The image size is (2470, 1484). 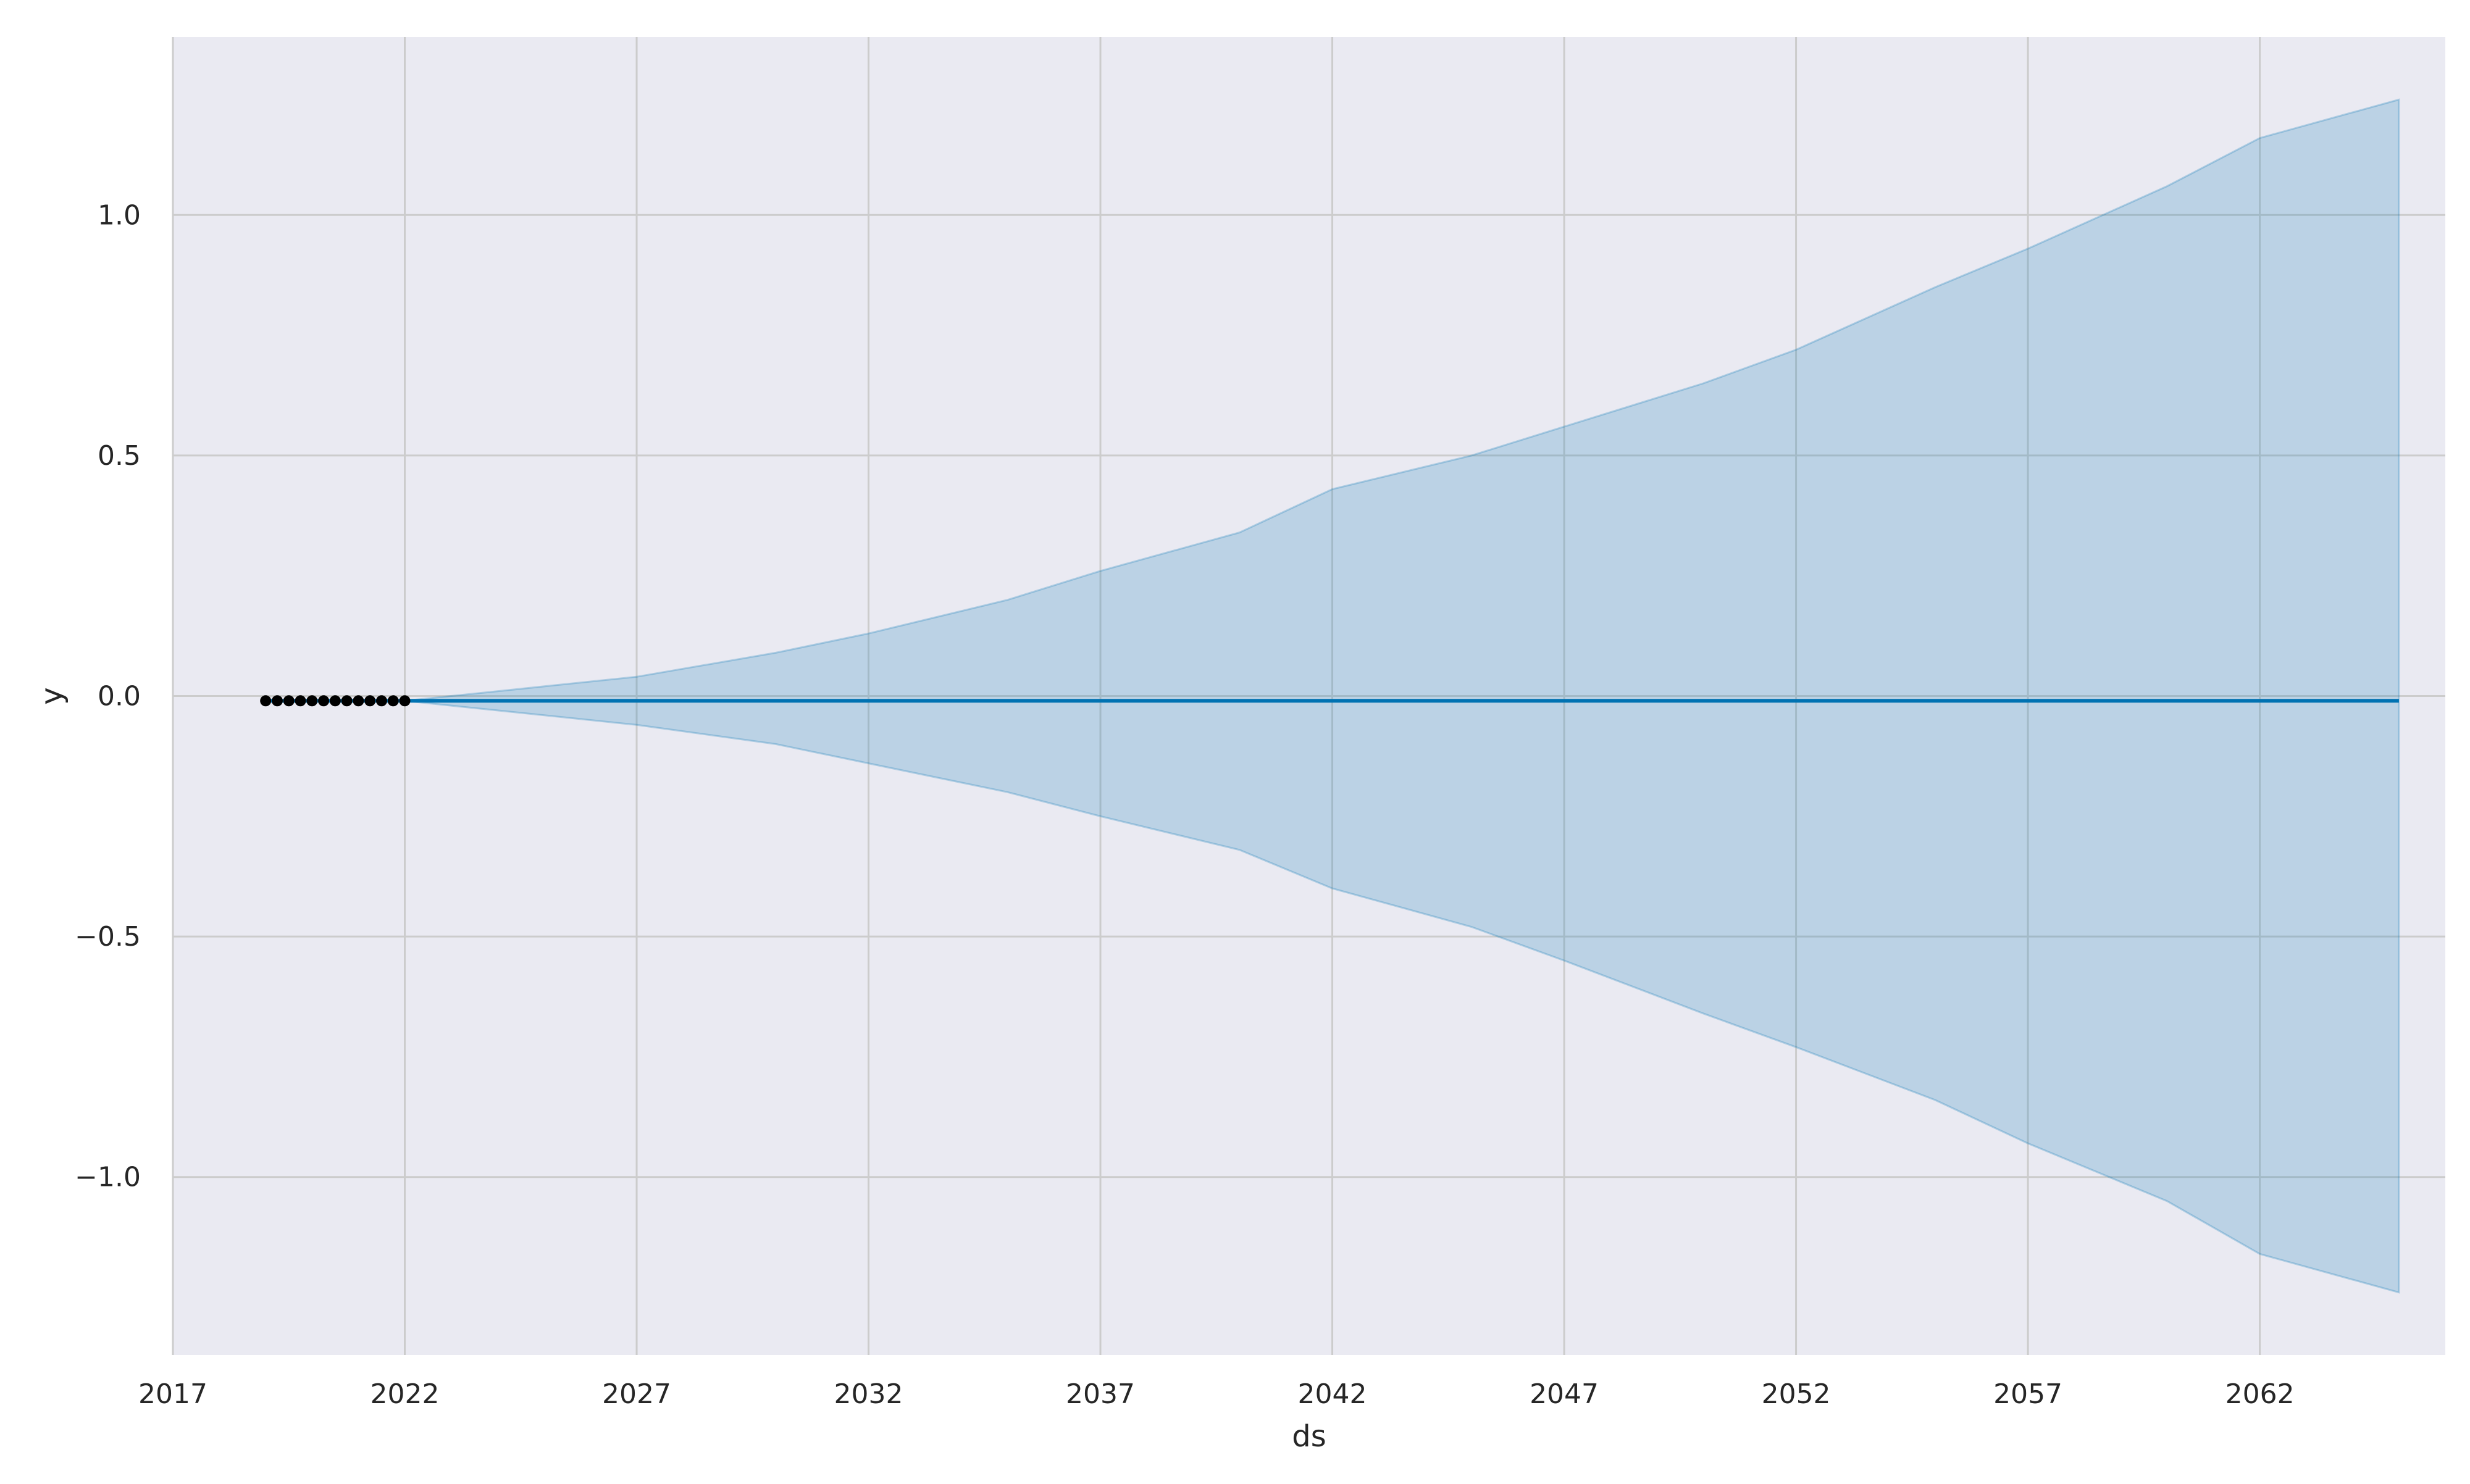 What do you see at coordinates (2028, 1394) in the screenshot?
I see `x-tick-label: 2057` at bounding box center [2028, 1394].